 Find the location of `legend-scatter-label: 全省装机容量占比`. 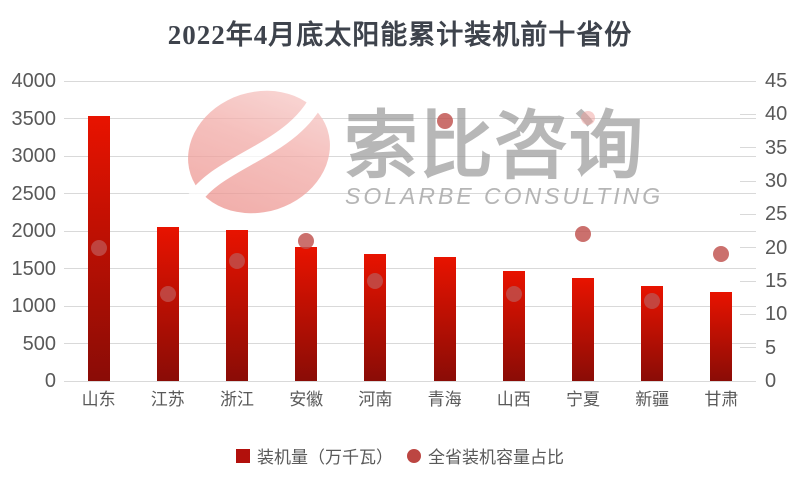

legend-scatter-label: 全省装机容量占比 is located at coordinates (496, 457).